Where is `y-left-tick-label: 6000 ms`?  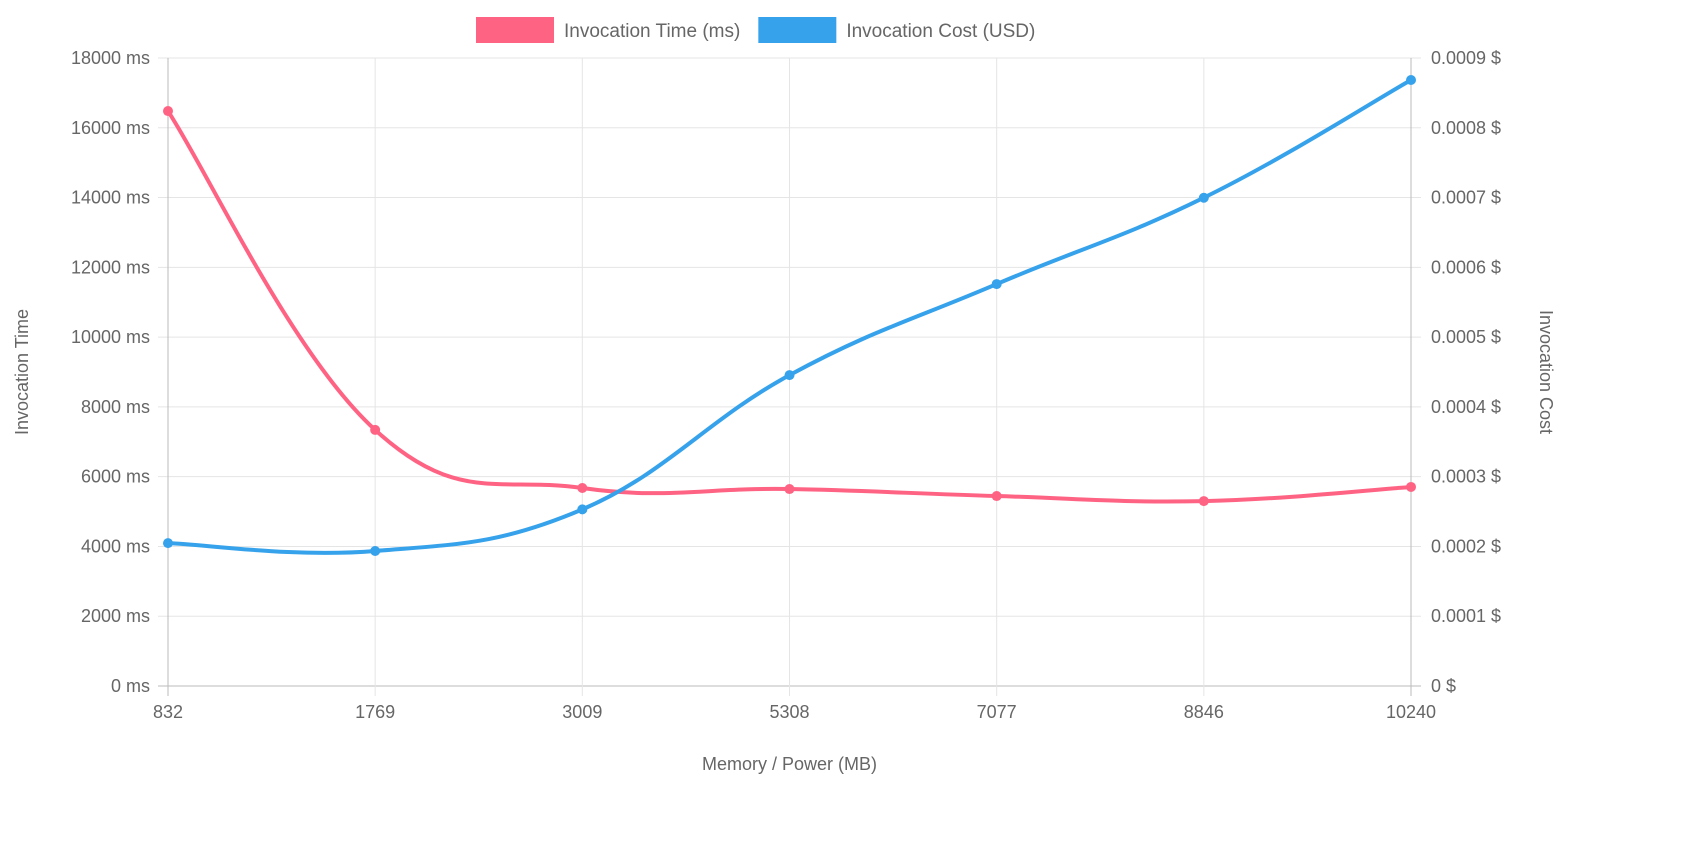 y-left-tick-label: 6000 ms is located at coordinates (115, 477).